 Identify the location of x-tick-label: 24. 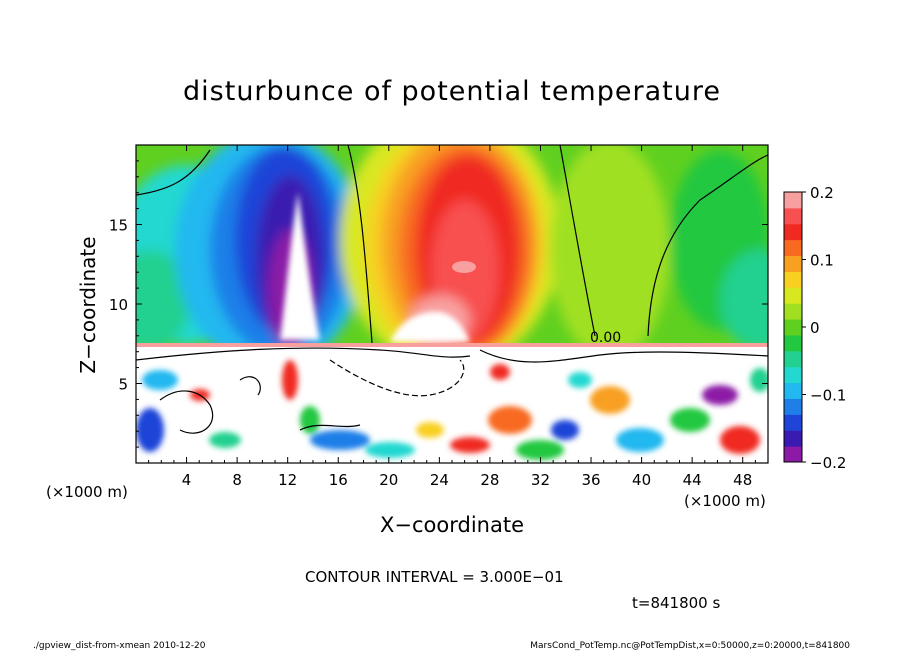
(439, 480).